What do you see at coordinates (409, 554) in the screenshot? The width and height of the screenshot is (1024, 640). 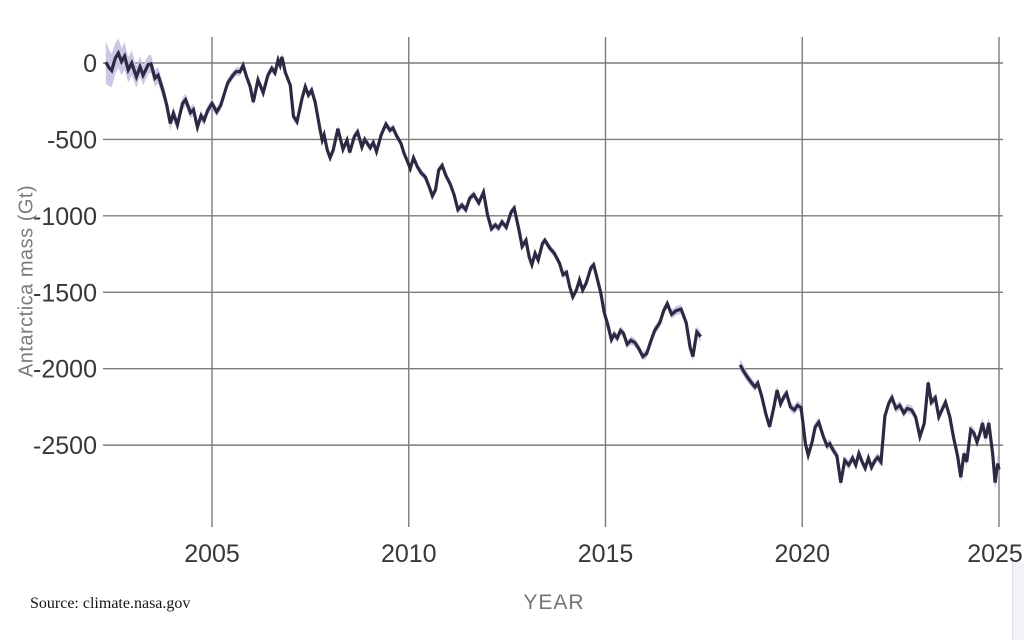 I see `x-tick-label-2010: 2010` at bounding box center [409, 554].